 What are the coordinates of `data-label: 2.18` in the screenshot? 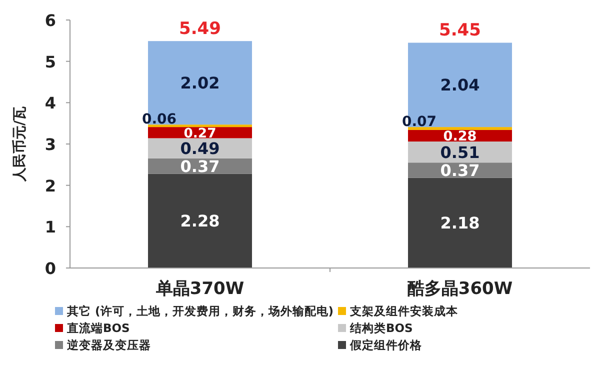 It's located at (460, 223).